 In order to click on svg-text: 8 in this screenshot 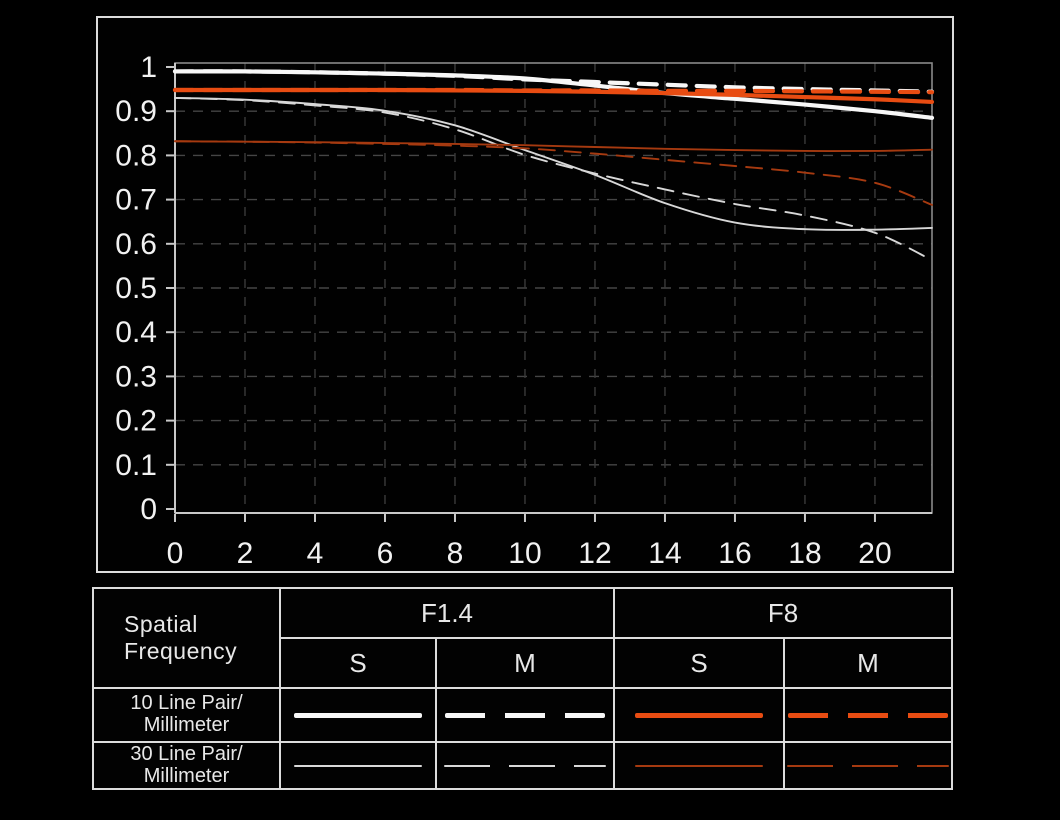, I will do `click(455, 553)`.